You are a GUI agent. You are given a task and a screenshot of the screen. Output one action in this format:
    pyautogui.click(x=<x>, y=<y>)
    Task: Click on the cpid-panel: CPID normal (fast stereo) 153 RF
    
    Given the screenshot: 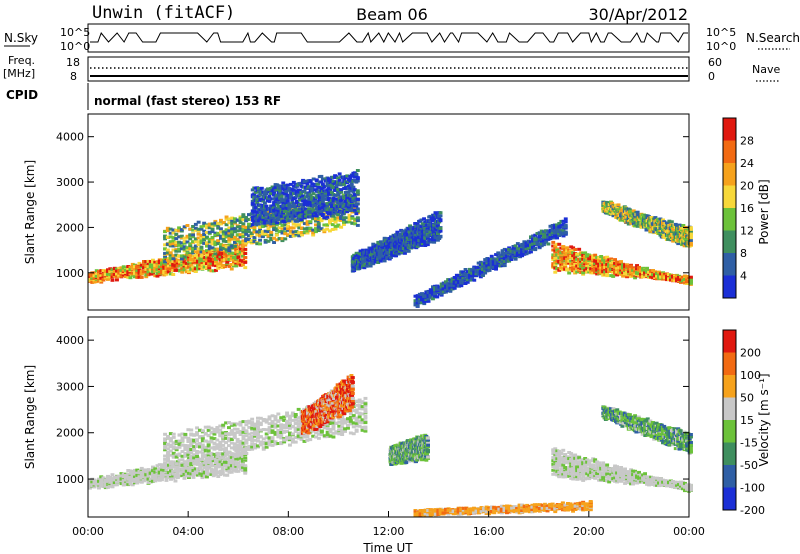 What is the action you would take?
    pyautogui.click(x=143, y=96)
    